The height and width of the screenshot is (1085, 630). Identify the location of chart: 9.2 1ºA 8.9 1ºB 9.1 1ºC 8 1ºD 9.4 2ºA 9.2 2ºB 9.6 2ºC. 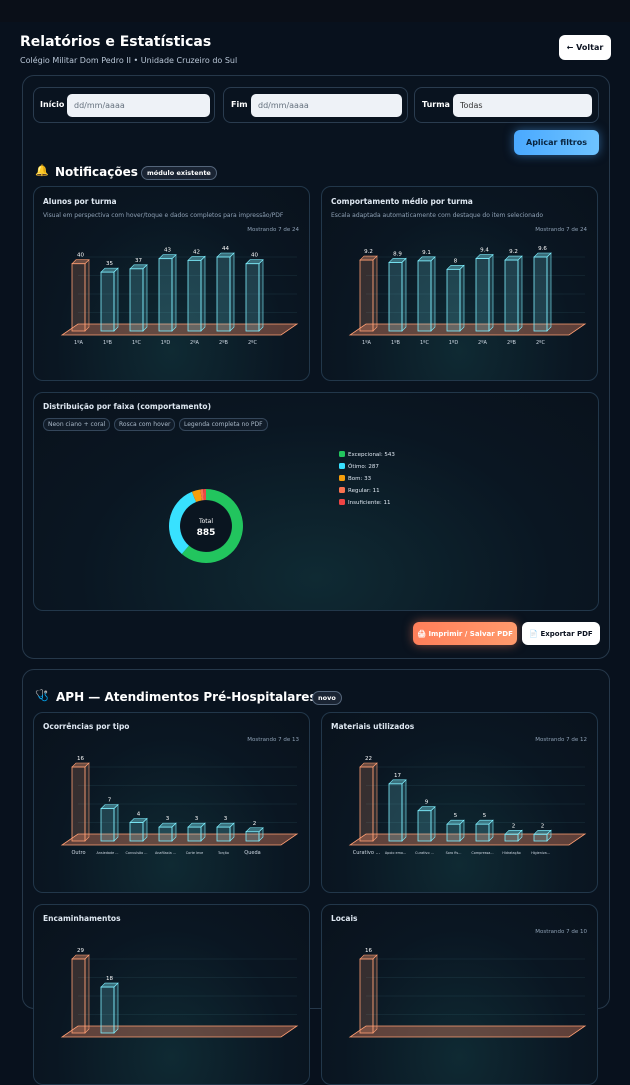
(467, 296).